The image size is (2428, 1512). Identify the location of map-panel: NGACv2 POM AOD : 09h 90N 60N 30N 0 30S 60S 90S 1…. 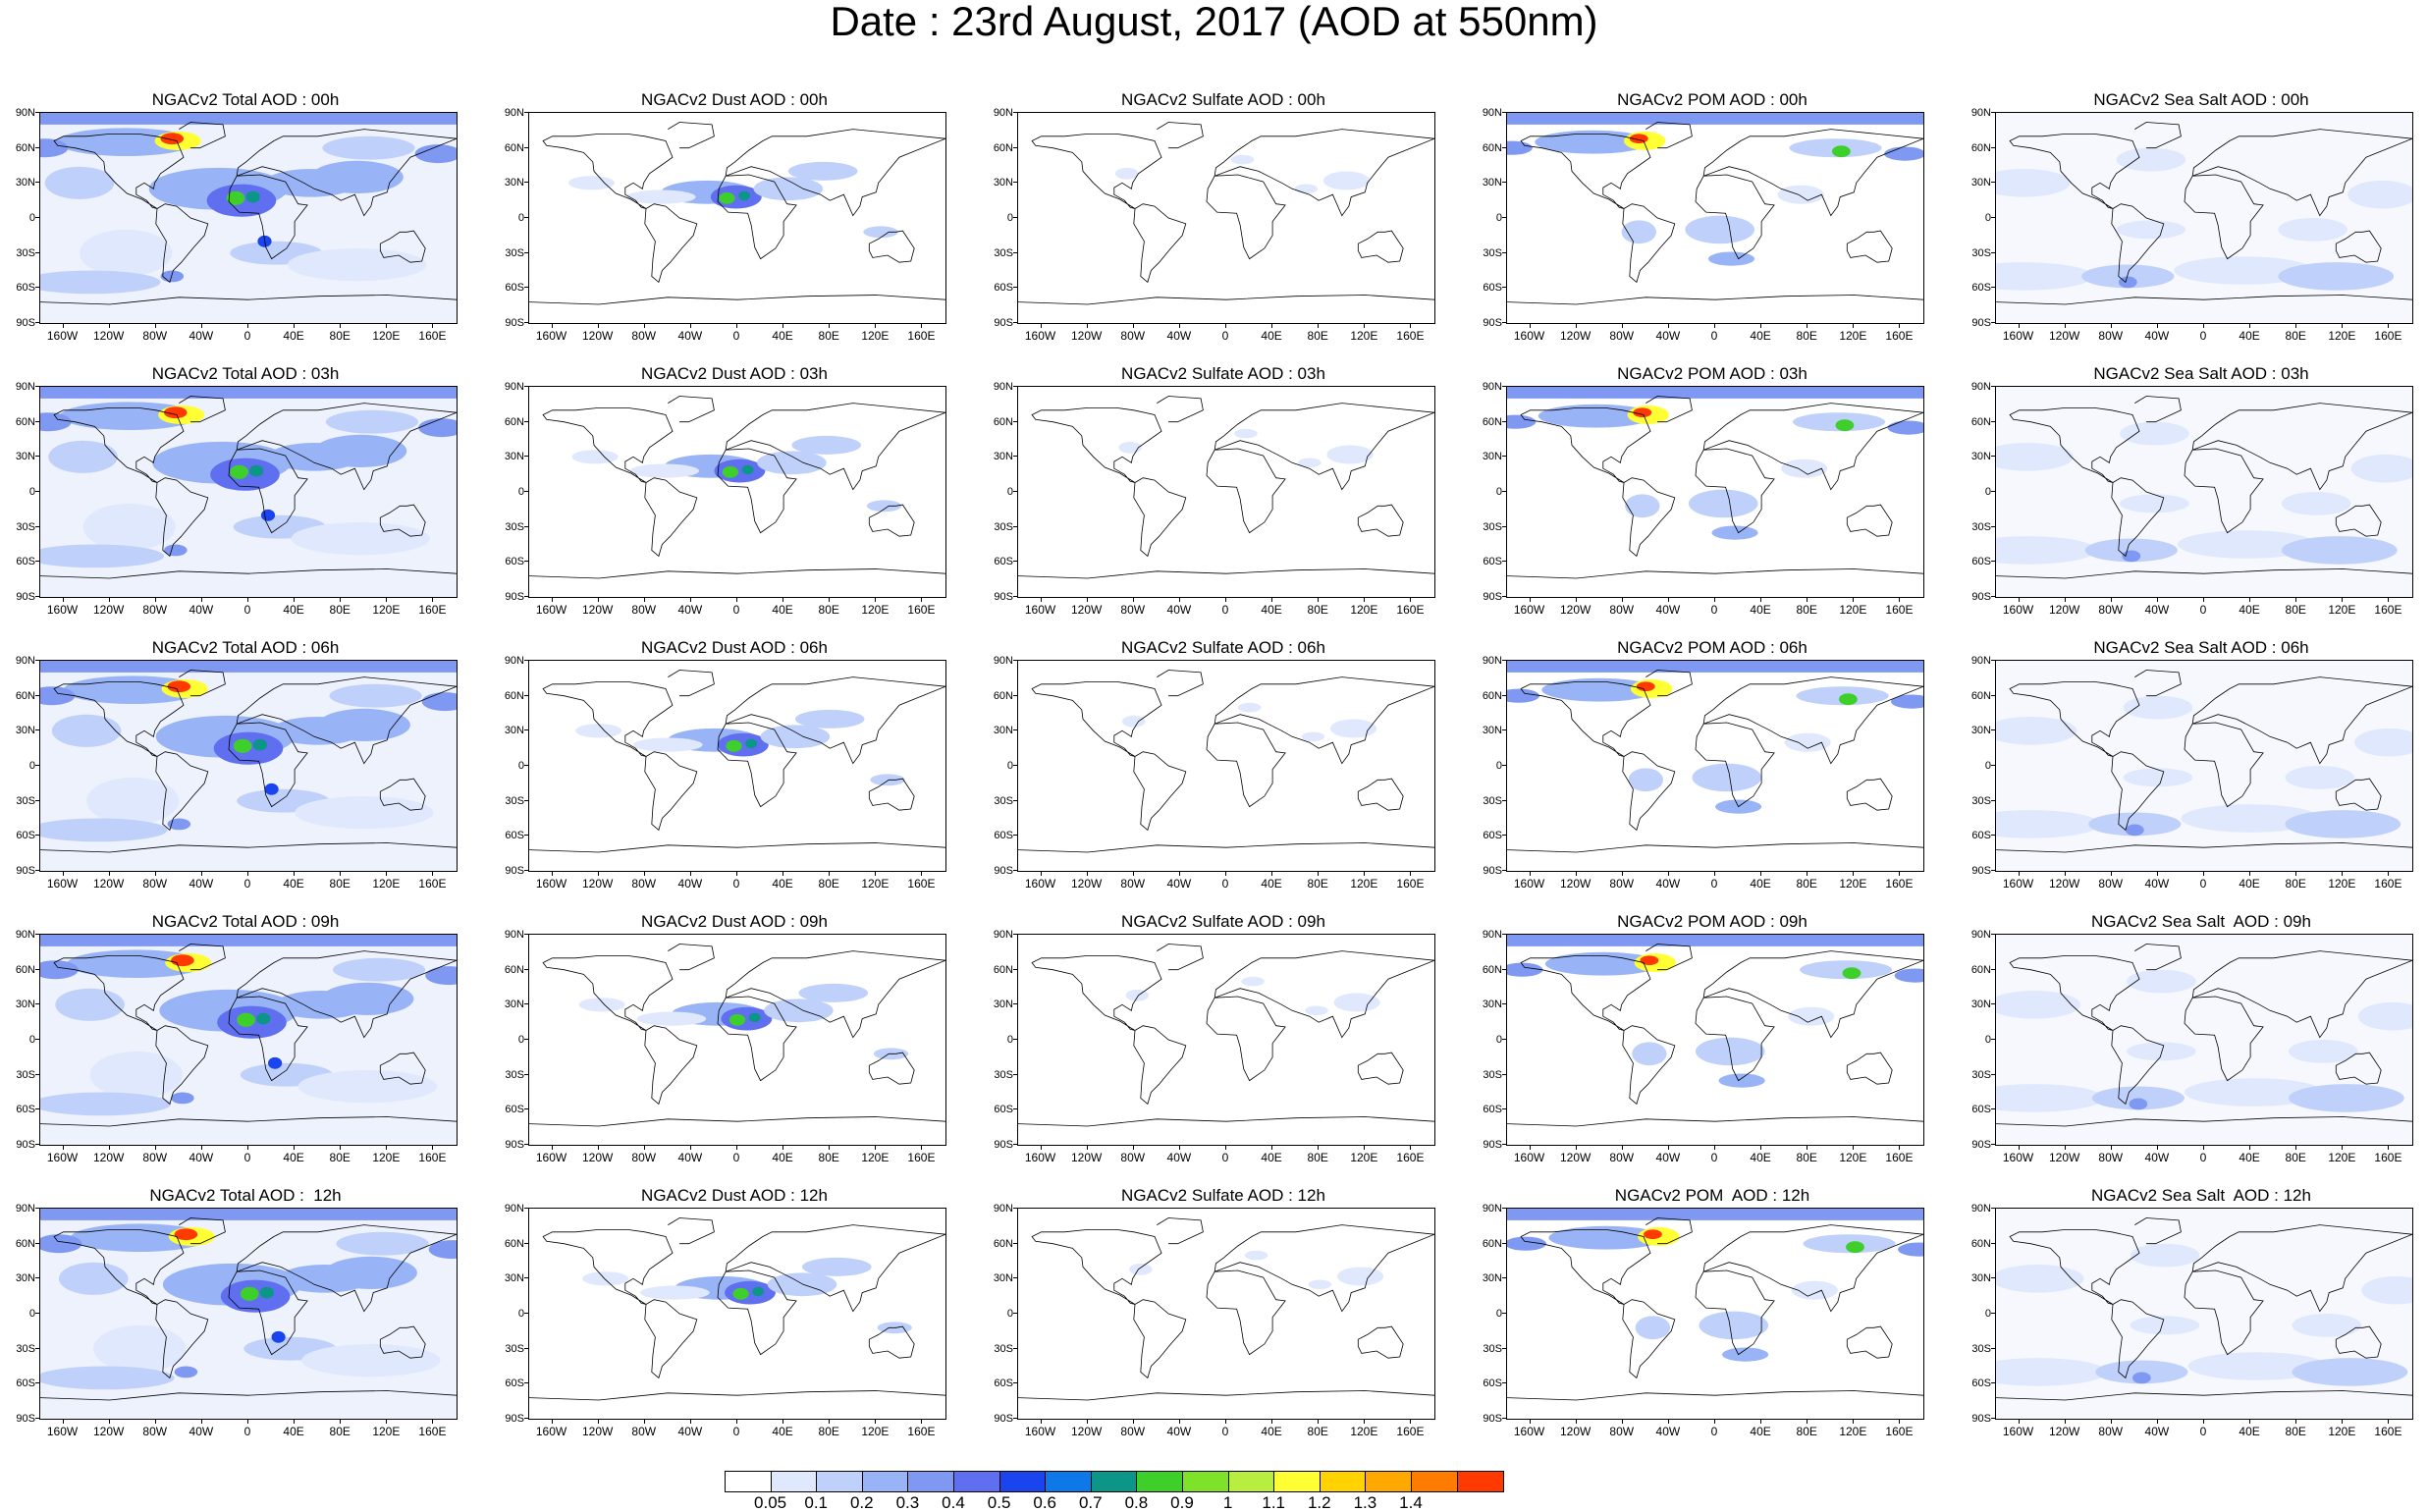
(1703, 1044).